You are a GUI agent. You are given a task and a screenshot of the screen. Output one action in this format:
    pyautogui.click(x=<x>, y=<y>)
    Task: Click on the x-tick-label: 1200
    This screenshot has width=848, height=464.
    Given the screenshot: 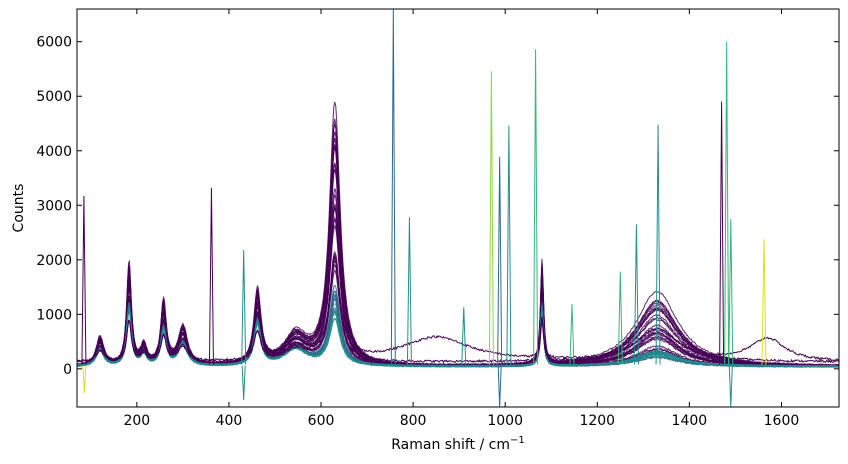 What is the action you would take?
    pyautogui.click(x=597, y=421)
    